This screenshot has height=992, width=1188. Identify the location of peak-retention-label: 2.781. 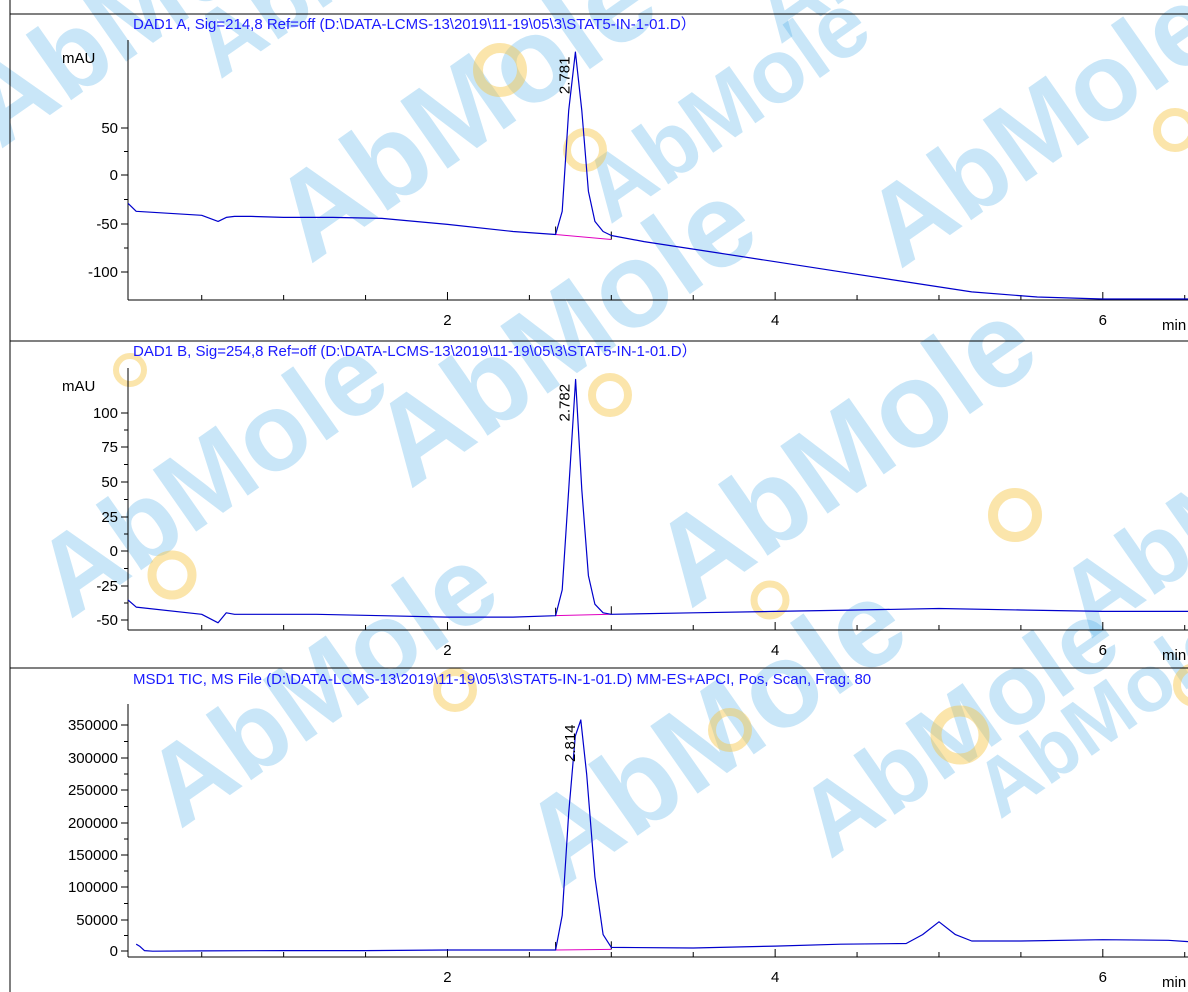
(564, 76).